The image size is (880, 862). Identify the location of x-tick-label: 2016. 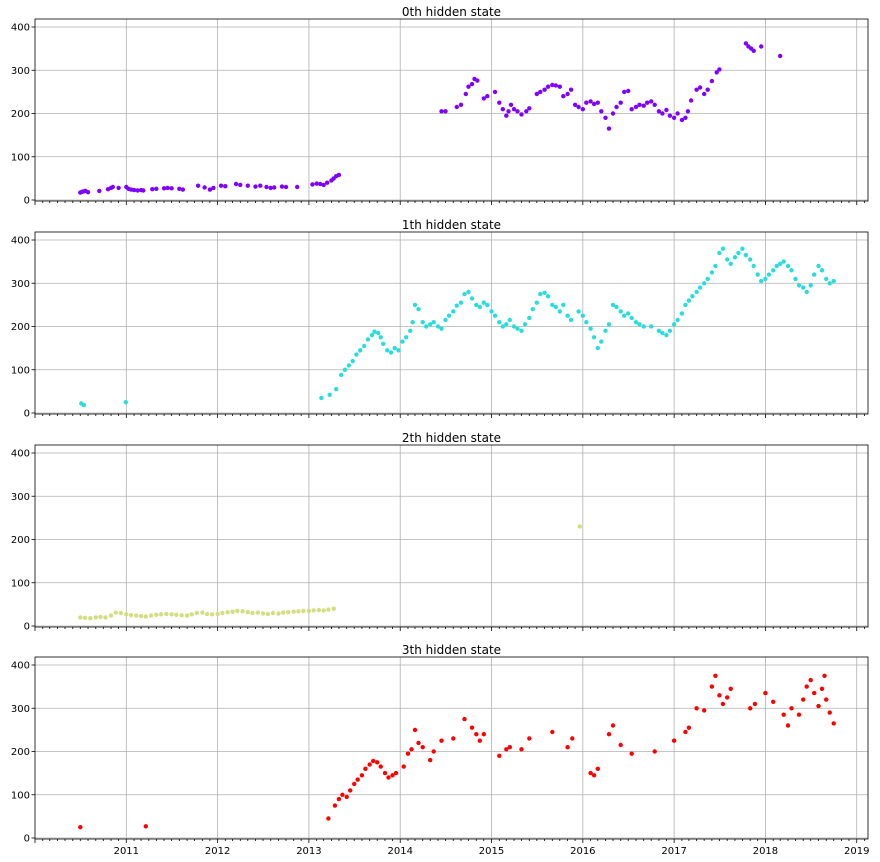
(582, 851).